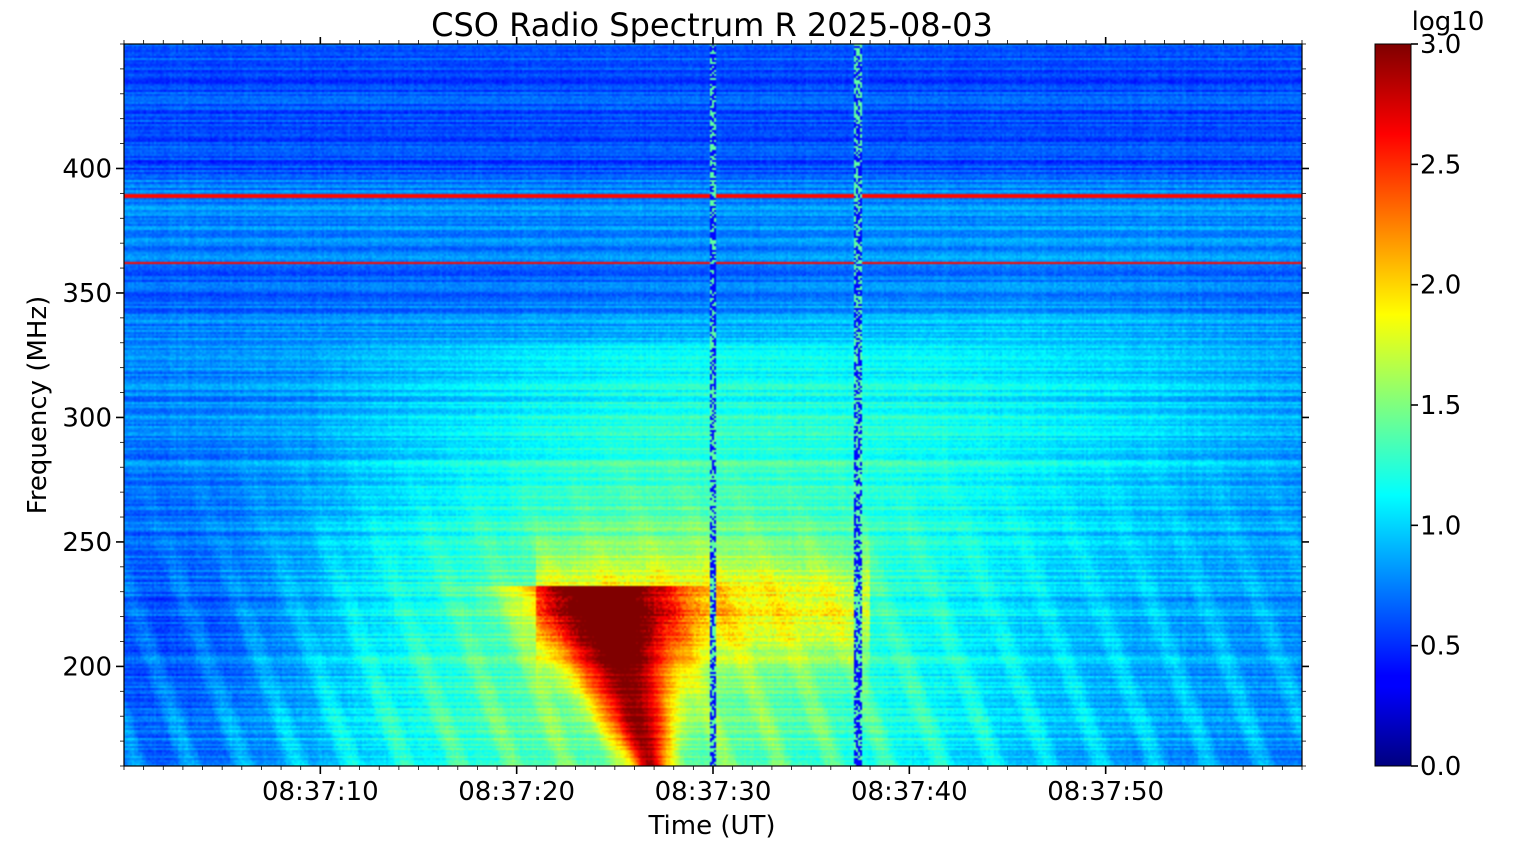 This screenshot has height=864, width=1516. I want to click on colorbar-label: log10, so click(1448, 22).